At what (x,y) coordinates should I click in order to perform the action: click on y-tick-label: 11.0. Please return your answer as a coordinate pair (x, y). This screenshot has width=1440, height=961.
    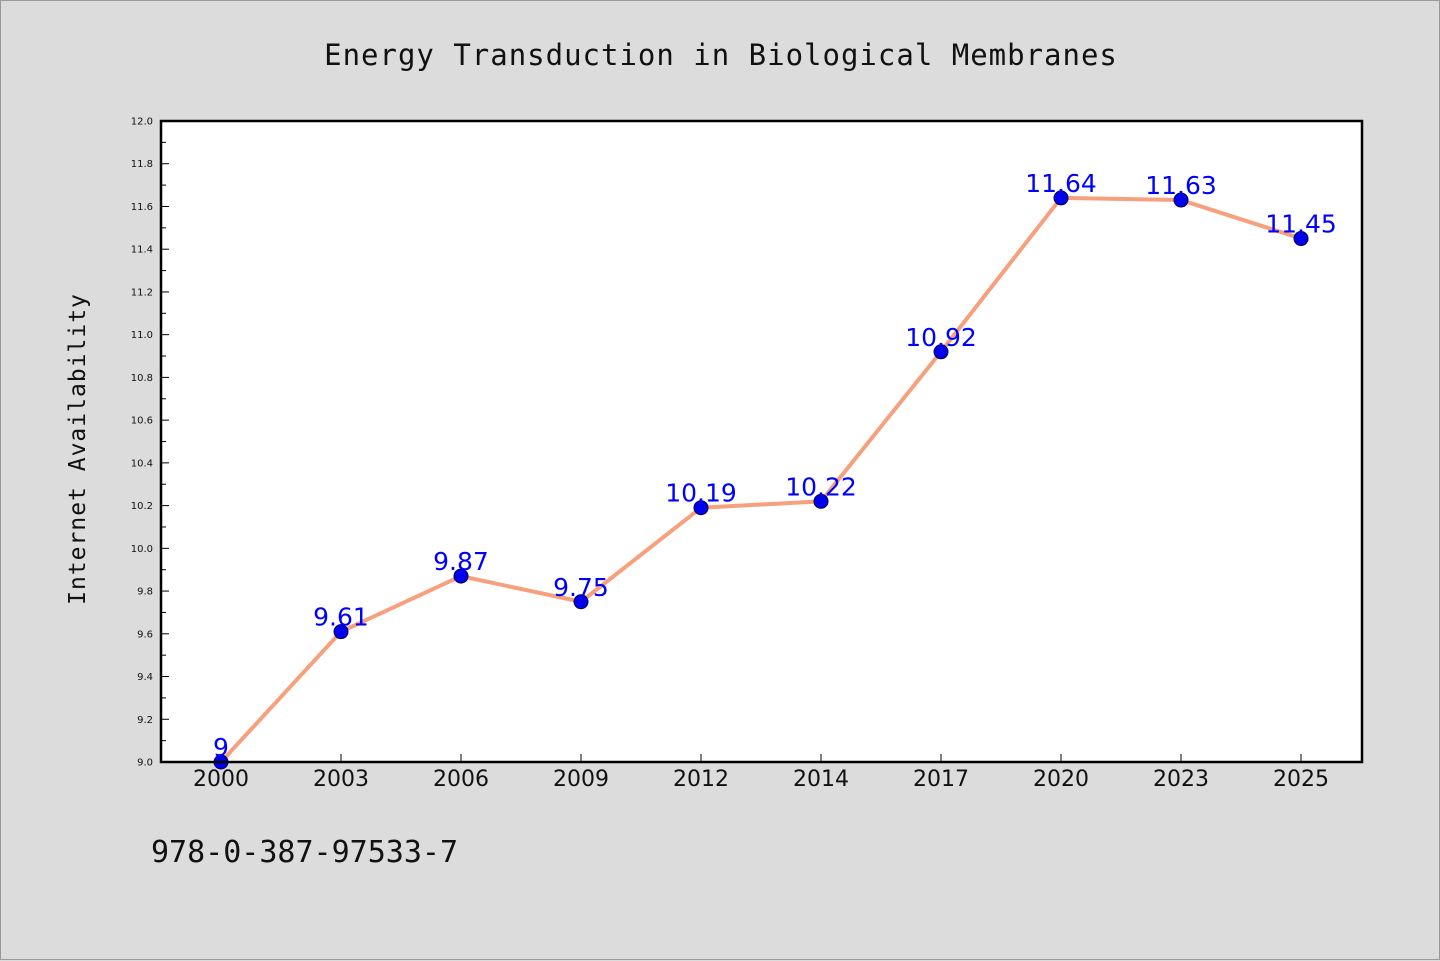
    Looking at the image, I should click on (142, 335).